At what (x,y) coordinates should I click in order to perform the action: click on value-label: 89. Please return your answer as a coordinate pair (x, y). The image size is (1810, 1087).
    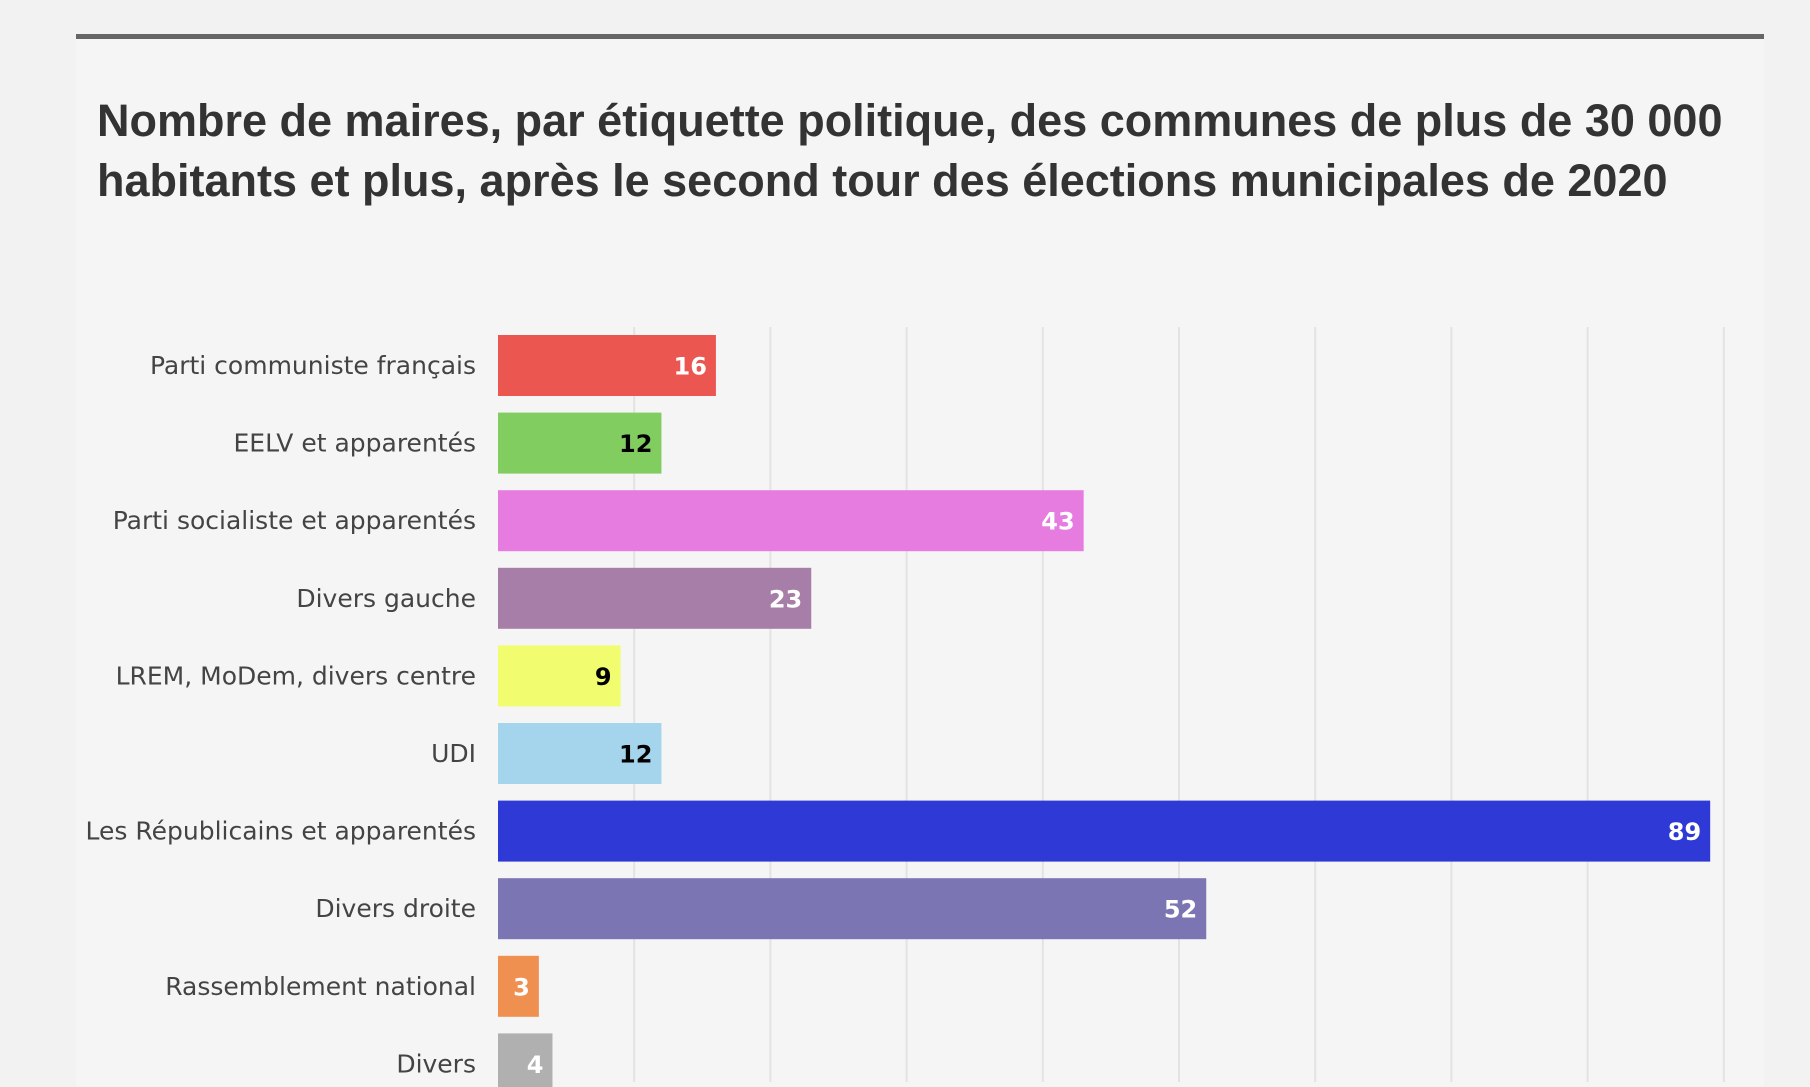
    Looking at the image, I should click on (1684, 832).